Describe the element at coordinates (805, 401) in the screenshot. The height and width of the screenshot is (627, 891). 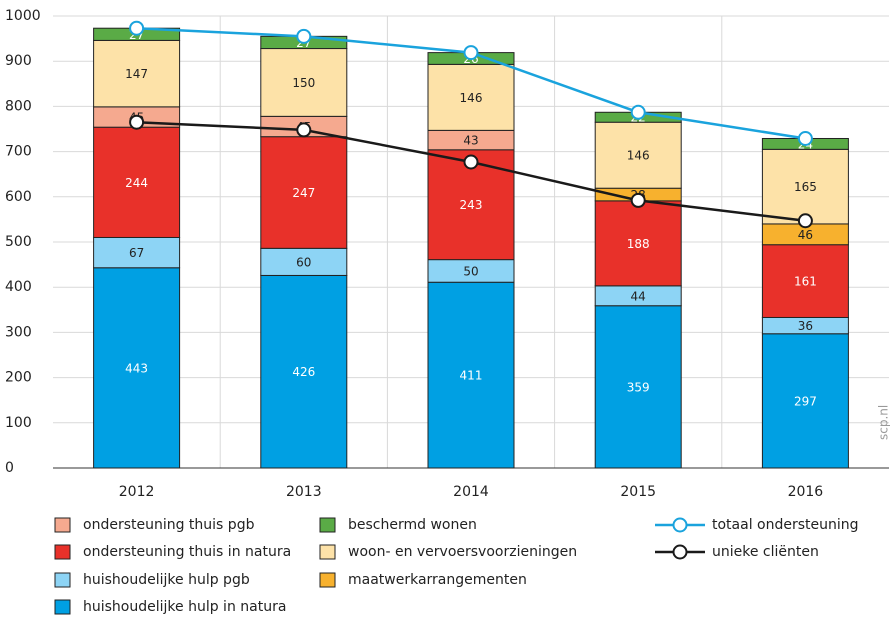
I see `data-label: 297` at that location.